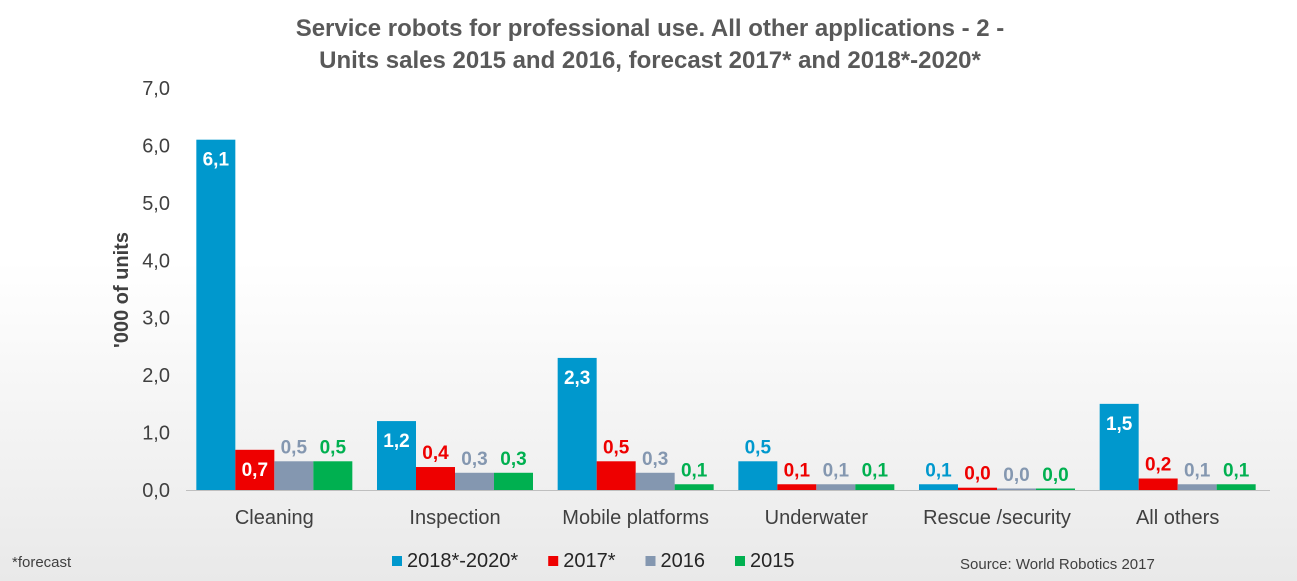 The image size is (1297, 581). Describe the element at coordinates (462, 561) in the screenshot. I see `legend-label: 2018*-2020*` at that location.